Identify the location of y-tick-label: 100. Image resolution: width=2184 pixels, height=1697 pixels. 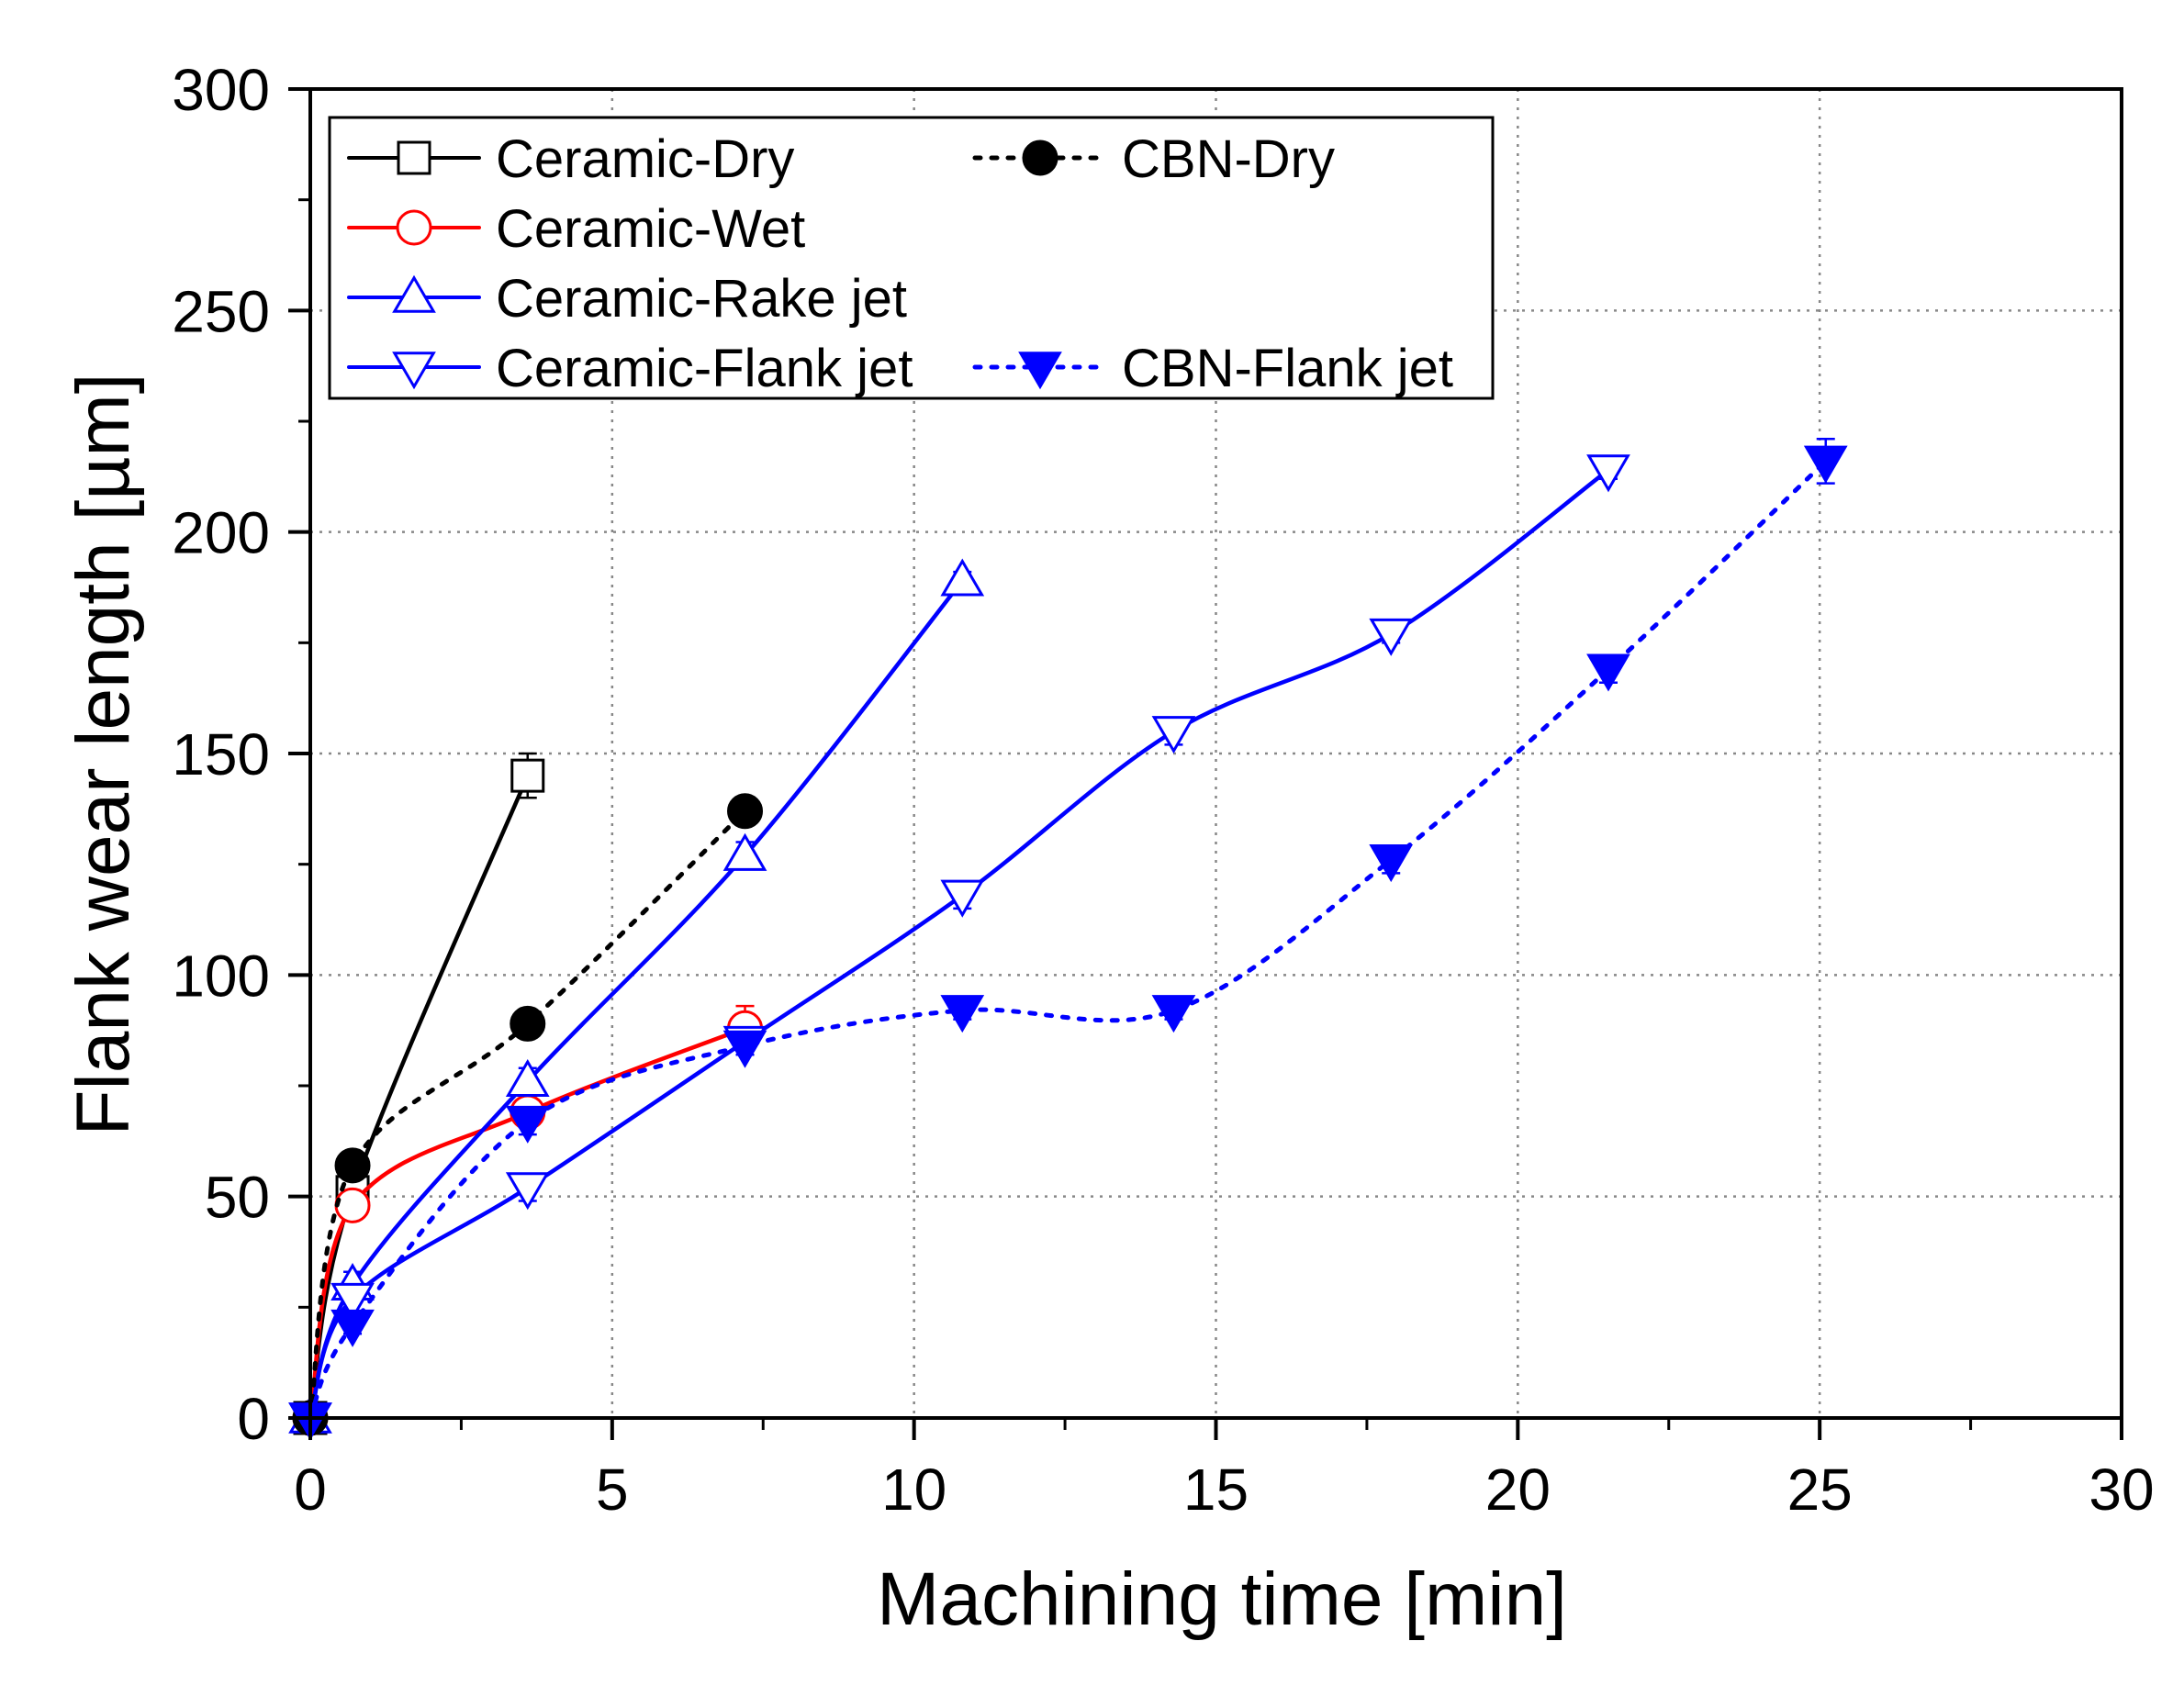
(221, 976).